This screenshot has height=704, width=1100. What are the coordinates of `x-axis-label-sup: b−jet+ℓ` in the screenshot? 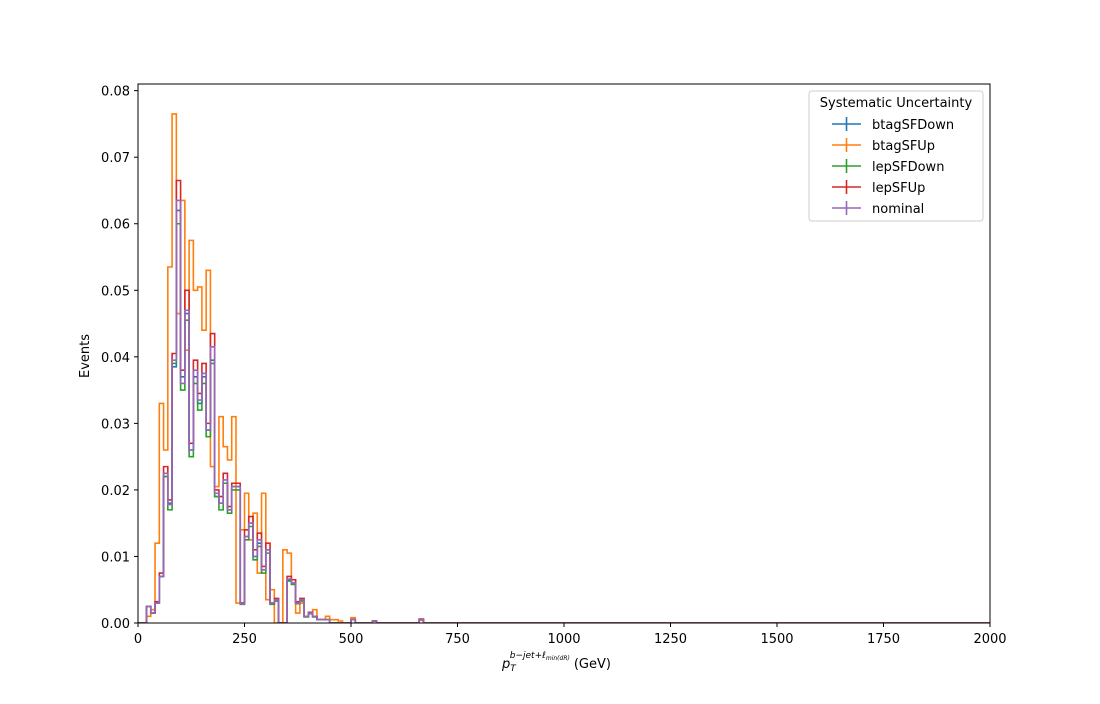 It's located at (528, 656).